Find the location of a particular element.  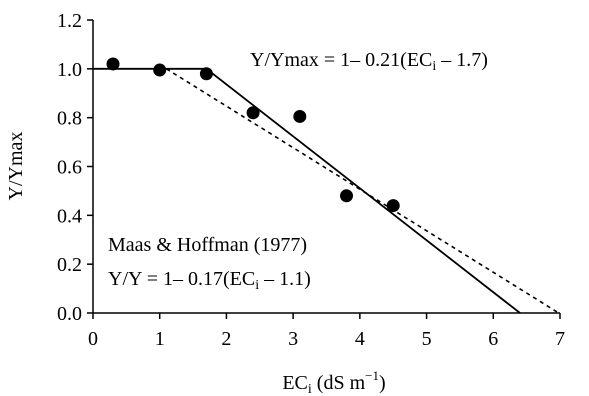

x-tick-label: 1 is located at coordinates (160, 339).